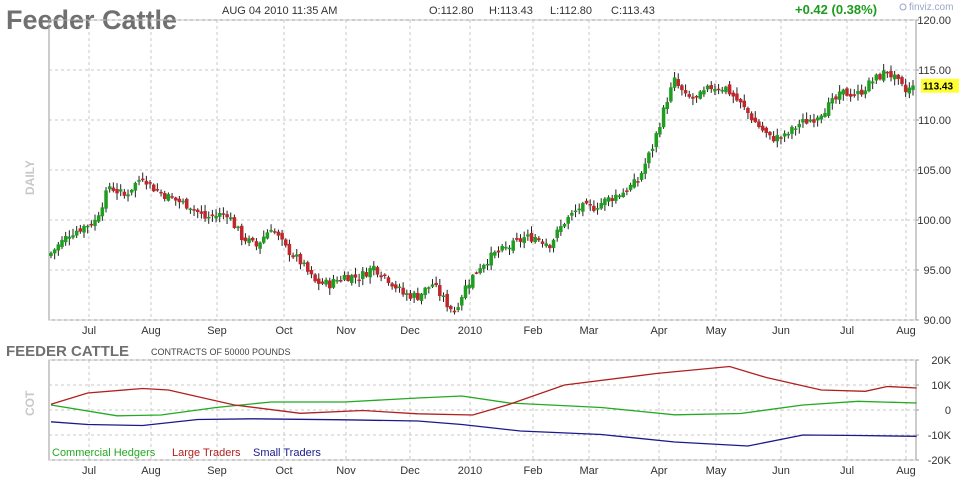 This screenshot has height=480, width=964. What do you see at coordinates (931, 7) in the screenshot?
I see `watermark: finviz.com` at bounding box center [931, 7].